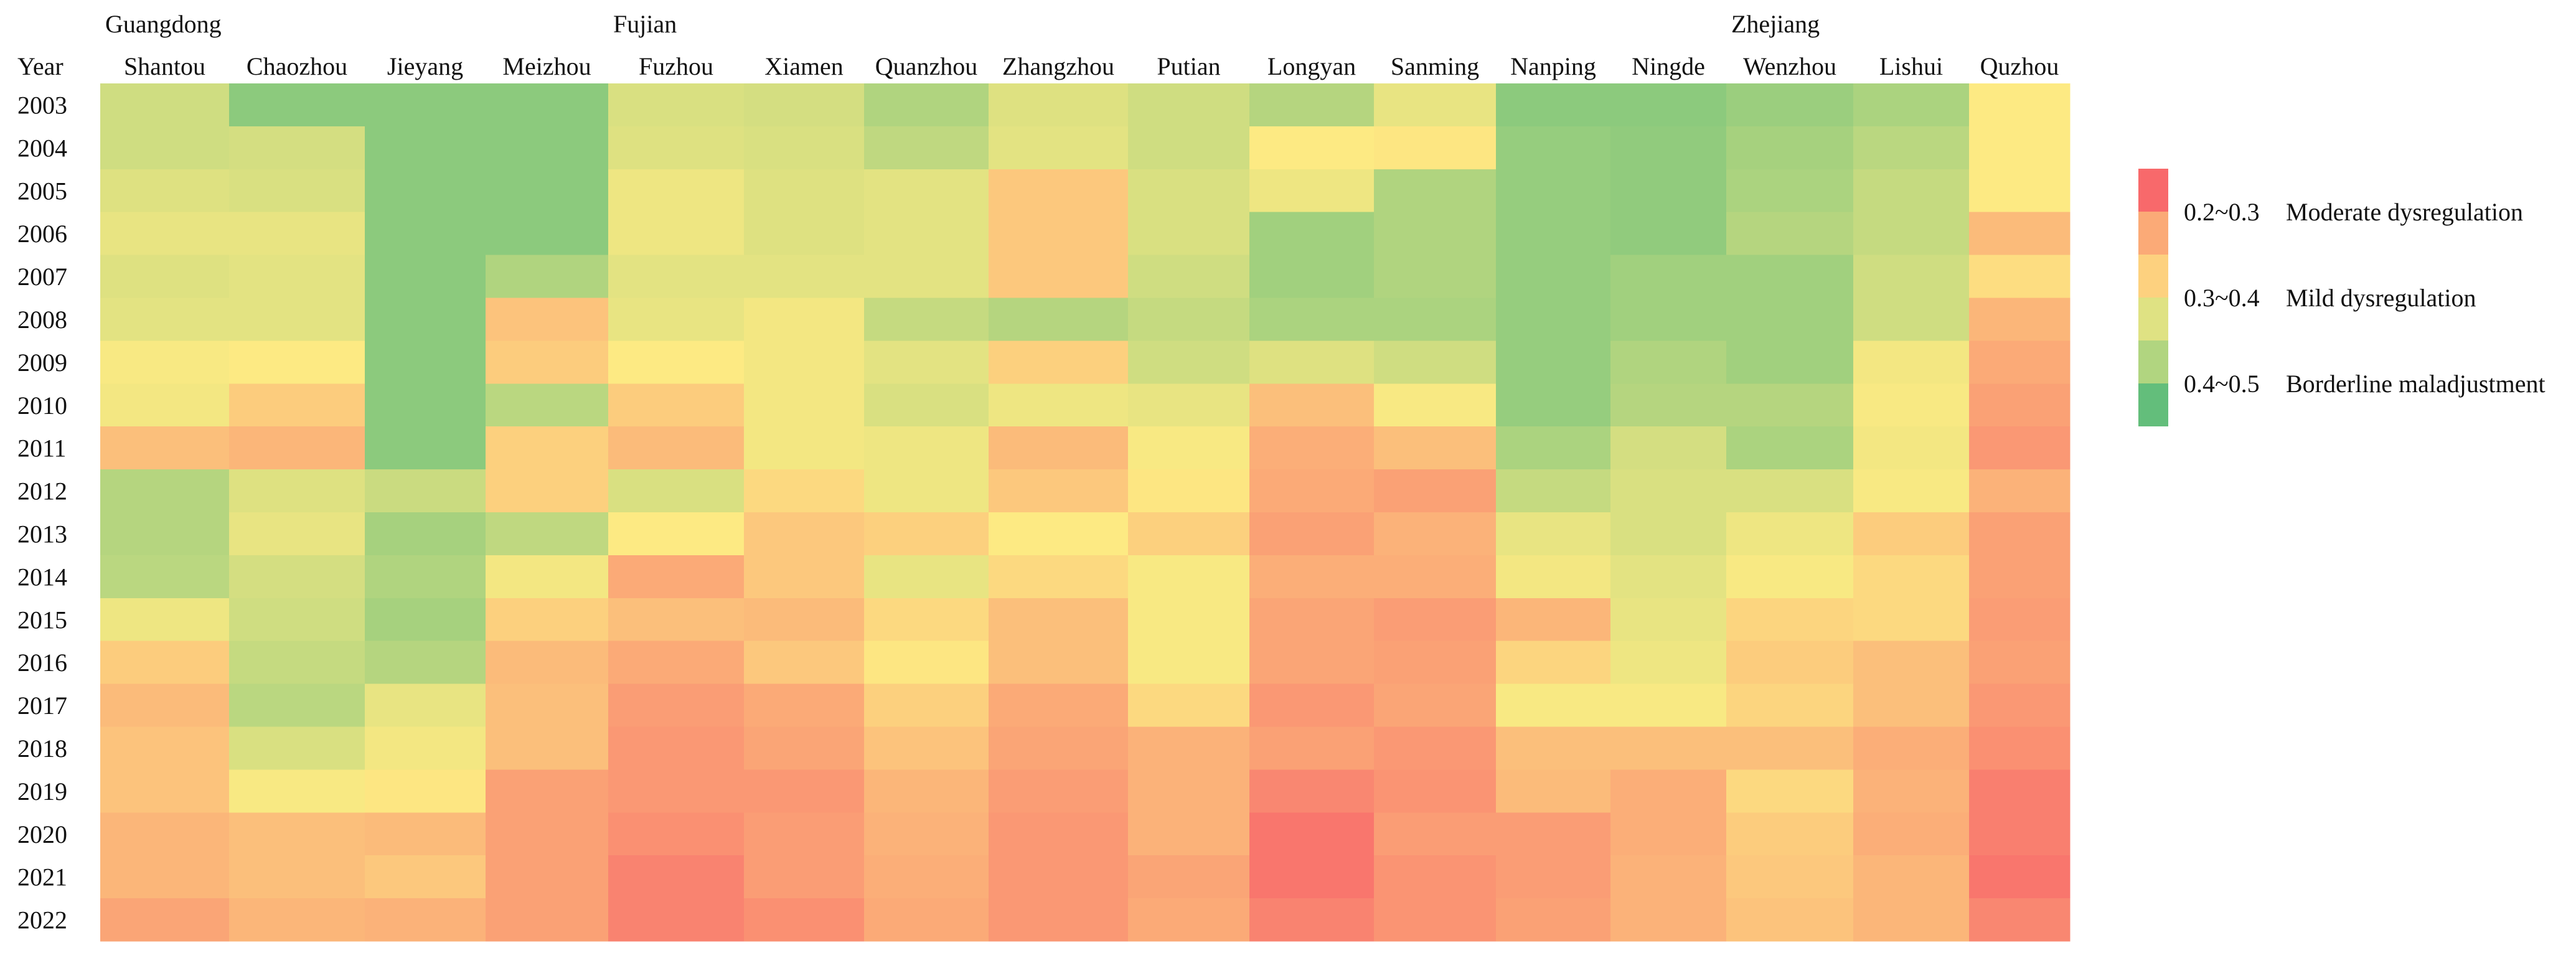  I want to click on row-label: 2017, so click(42, 706).